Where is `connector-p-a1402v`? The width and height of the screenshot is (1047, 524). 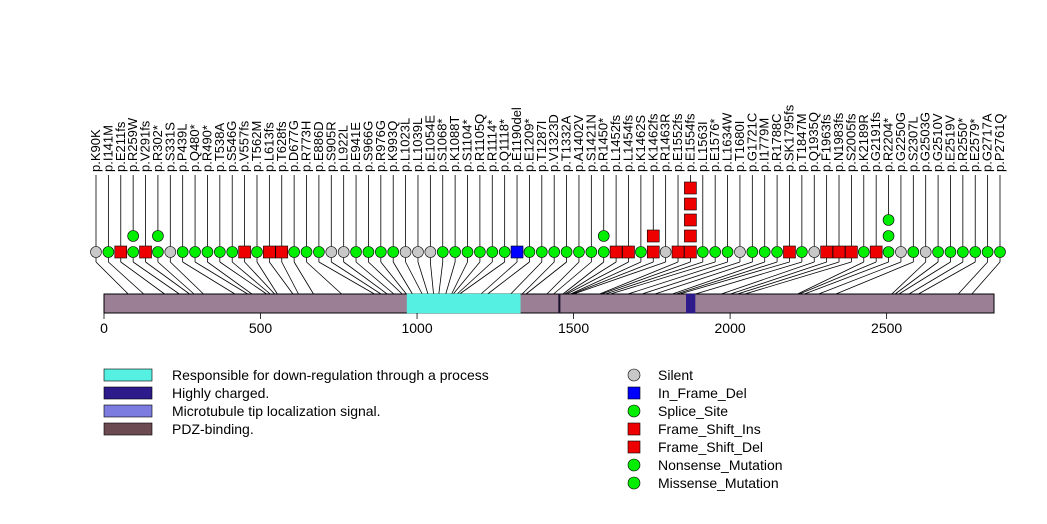
connector-p-a1402v is located at coordinates (561, 280).